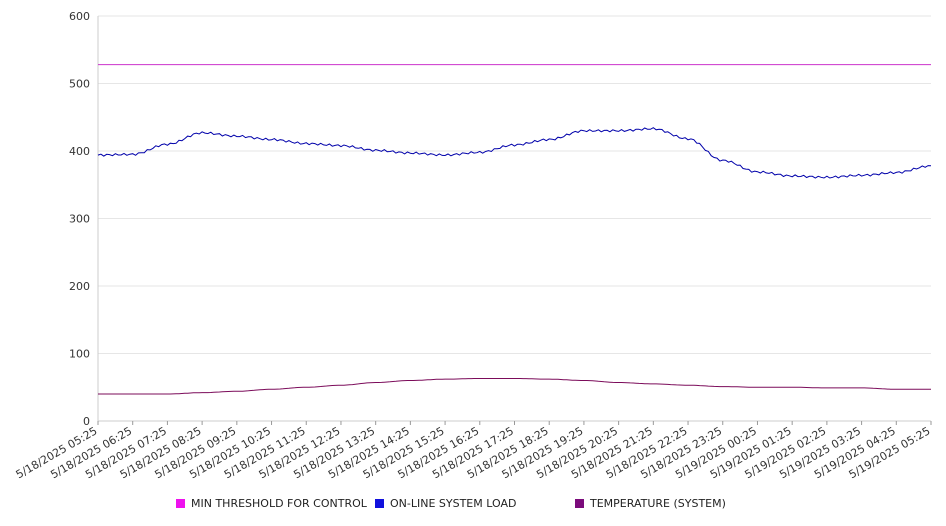 The height and width of the screenshot is (526, 946). What do you see at coordinates (279, 503) in the screenshot?
I see `legend-label: MIN THRESHOLD FOR CONTROL` at bounding box center [279, 503].